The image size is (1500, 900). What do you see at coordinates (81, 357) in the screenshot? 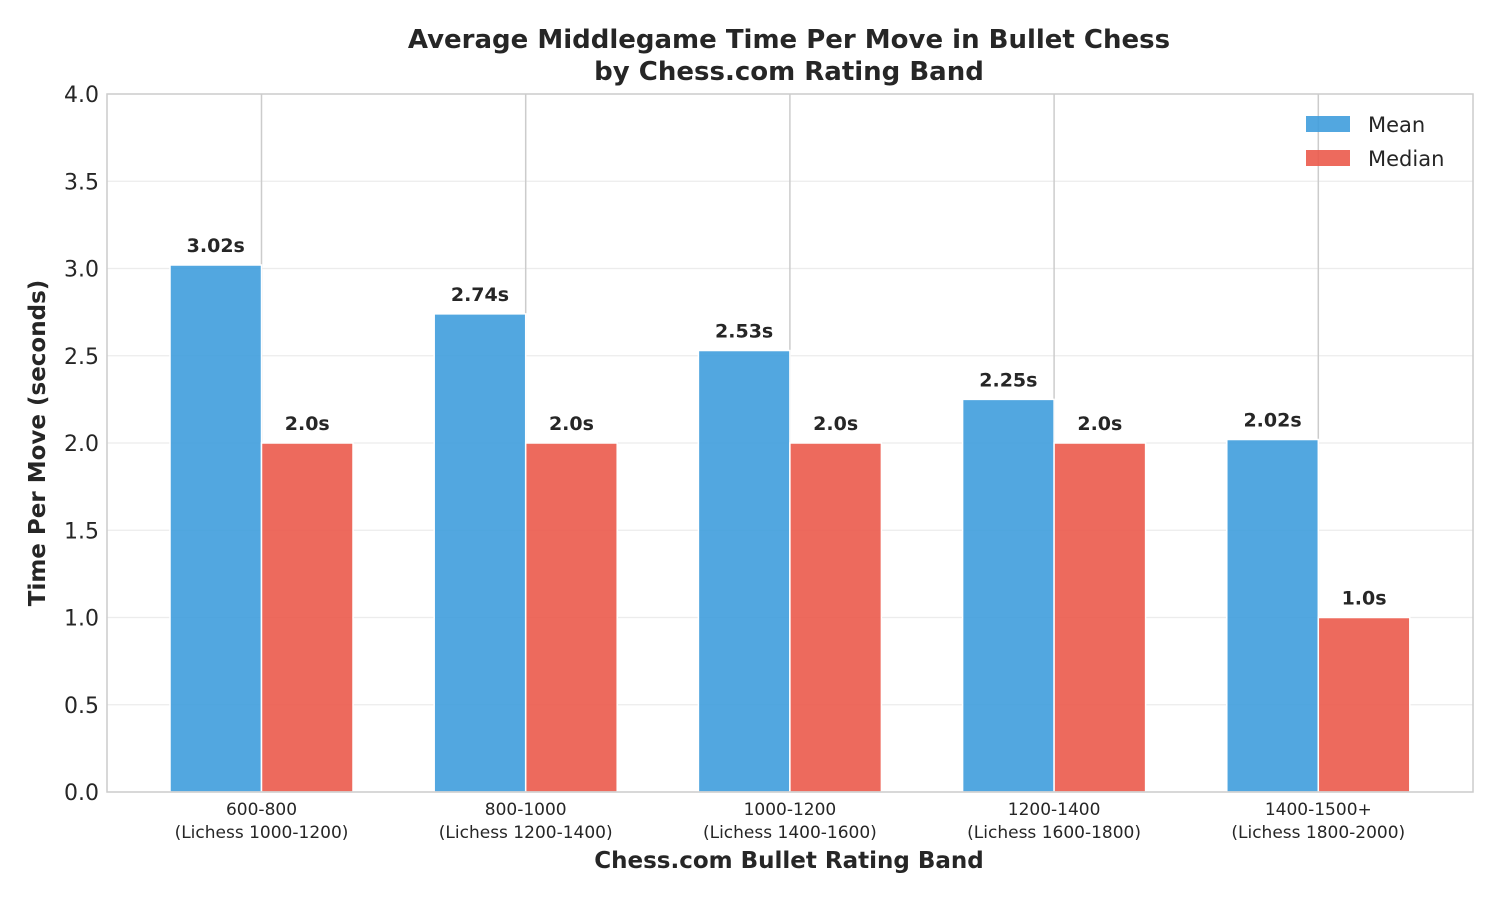
I see `y-tick-label: 2.5` at bounding box center [81, 357].